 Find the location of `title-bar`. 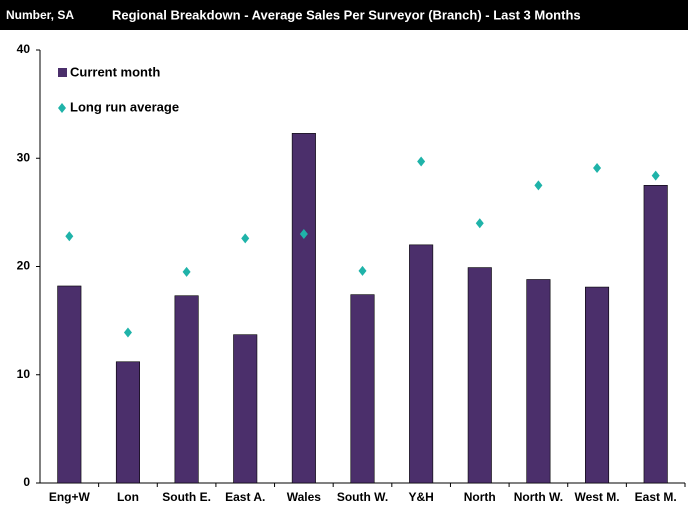

title-bar is located at coordinates (344, 15).